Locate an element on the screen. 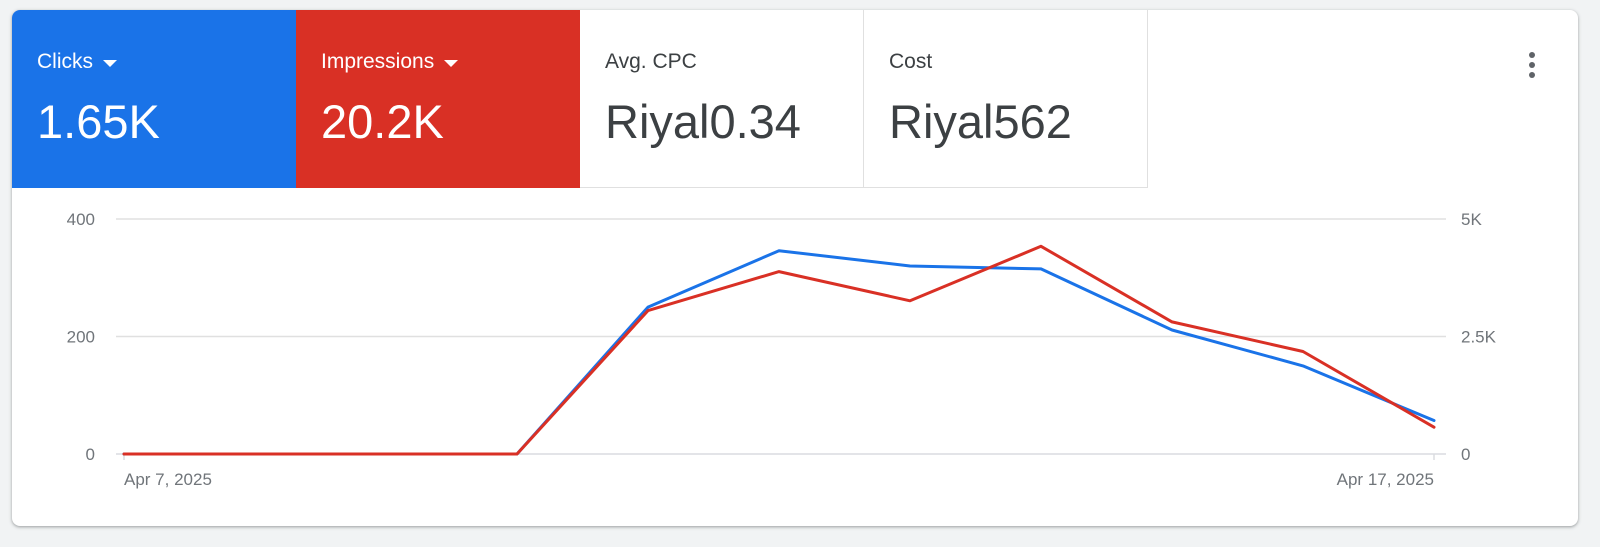  impressions-label: Impressions is located at coordinates (378, 61).